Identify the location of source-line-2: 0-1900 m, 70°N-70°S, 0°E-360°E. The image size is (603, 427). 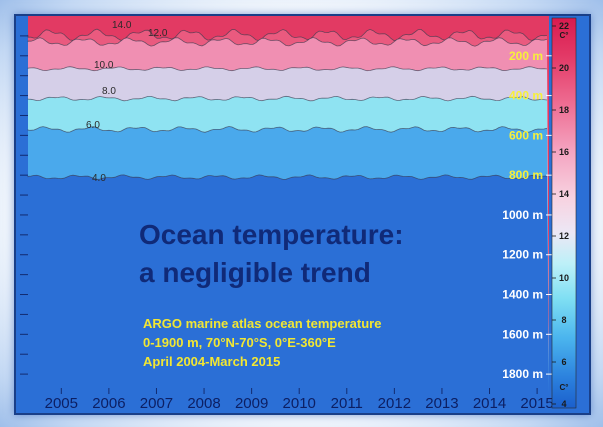
(239, 342).